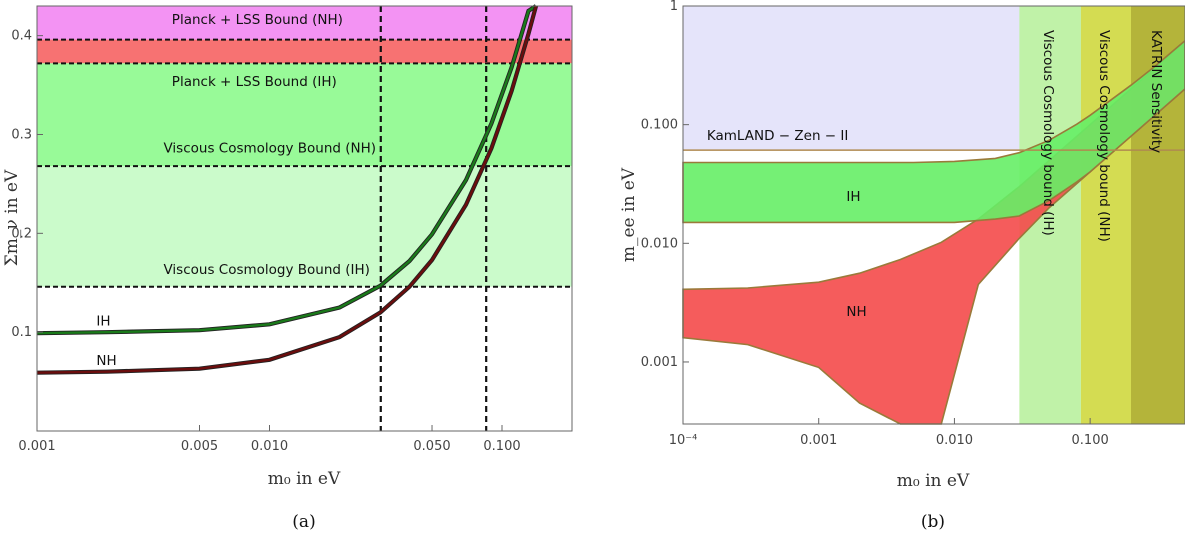  What do you see at coordinates (269, 148) in the screenshot?
I see `band-label-a-3: Viscous Cosmology Bound (NH)` at bounding box center [269, 148].